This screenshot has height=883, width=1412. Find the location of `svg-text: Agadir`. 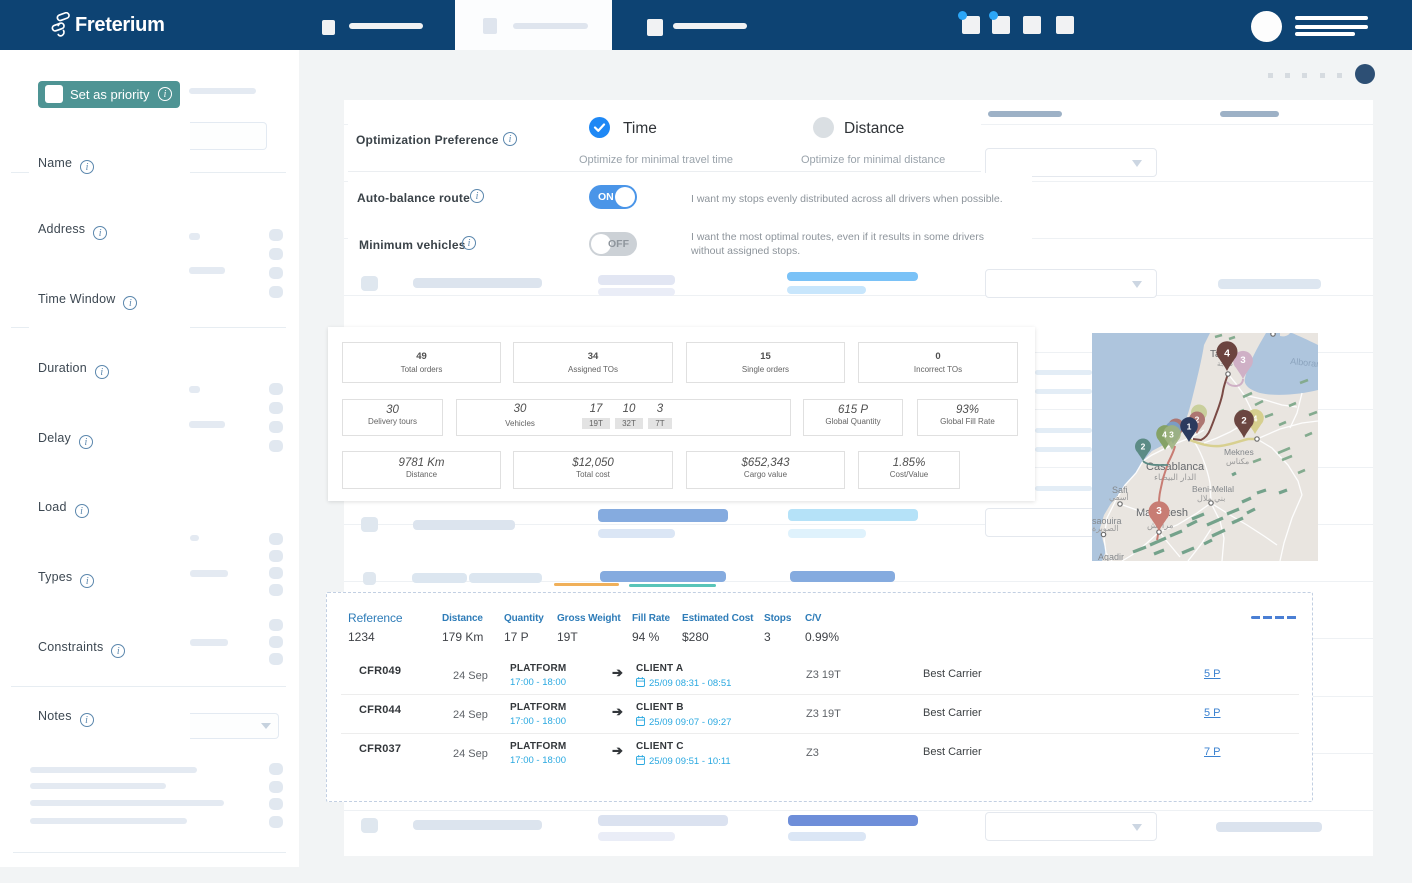

svg-text: Agadir is located at coordinates (1111, 556).